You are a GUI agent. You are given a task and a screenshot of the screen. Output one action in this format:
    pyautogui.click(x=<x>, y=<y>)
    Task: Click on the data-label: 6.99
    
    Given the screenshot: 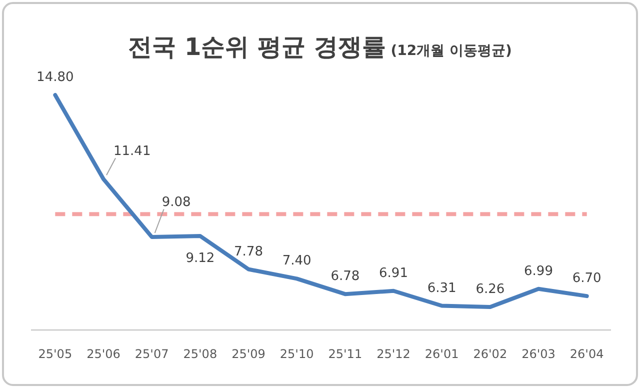 What is the action you would take?
    pyautogui.click(x=538, y=271)
    